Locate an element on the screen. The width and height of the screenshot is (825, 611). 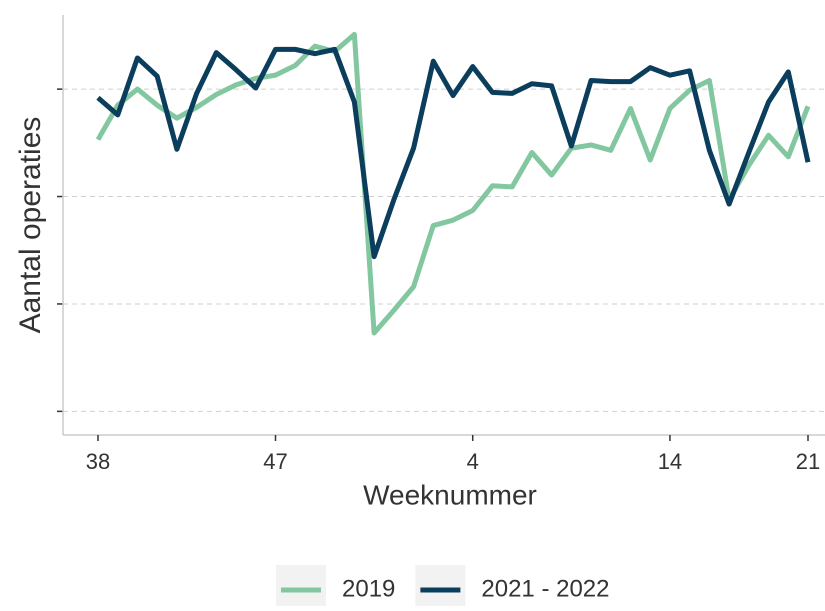
x-tick-label: 38 is located at coordinates (98, 461).